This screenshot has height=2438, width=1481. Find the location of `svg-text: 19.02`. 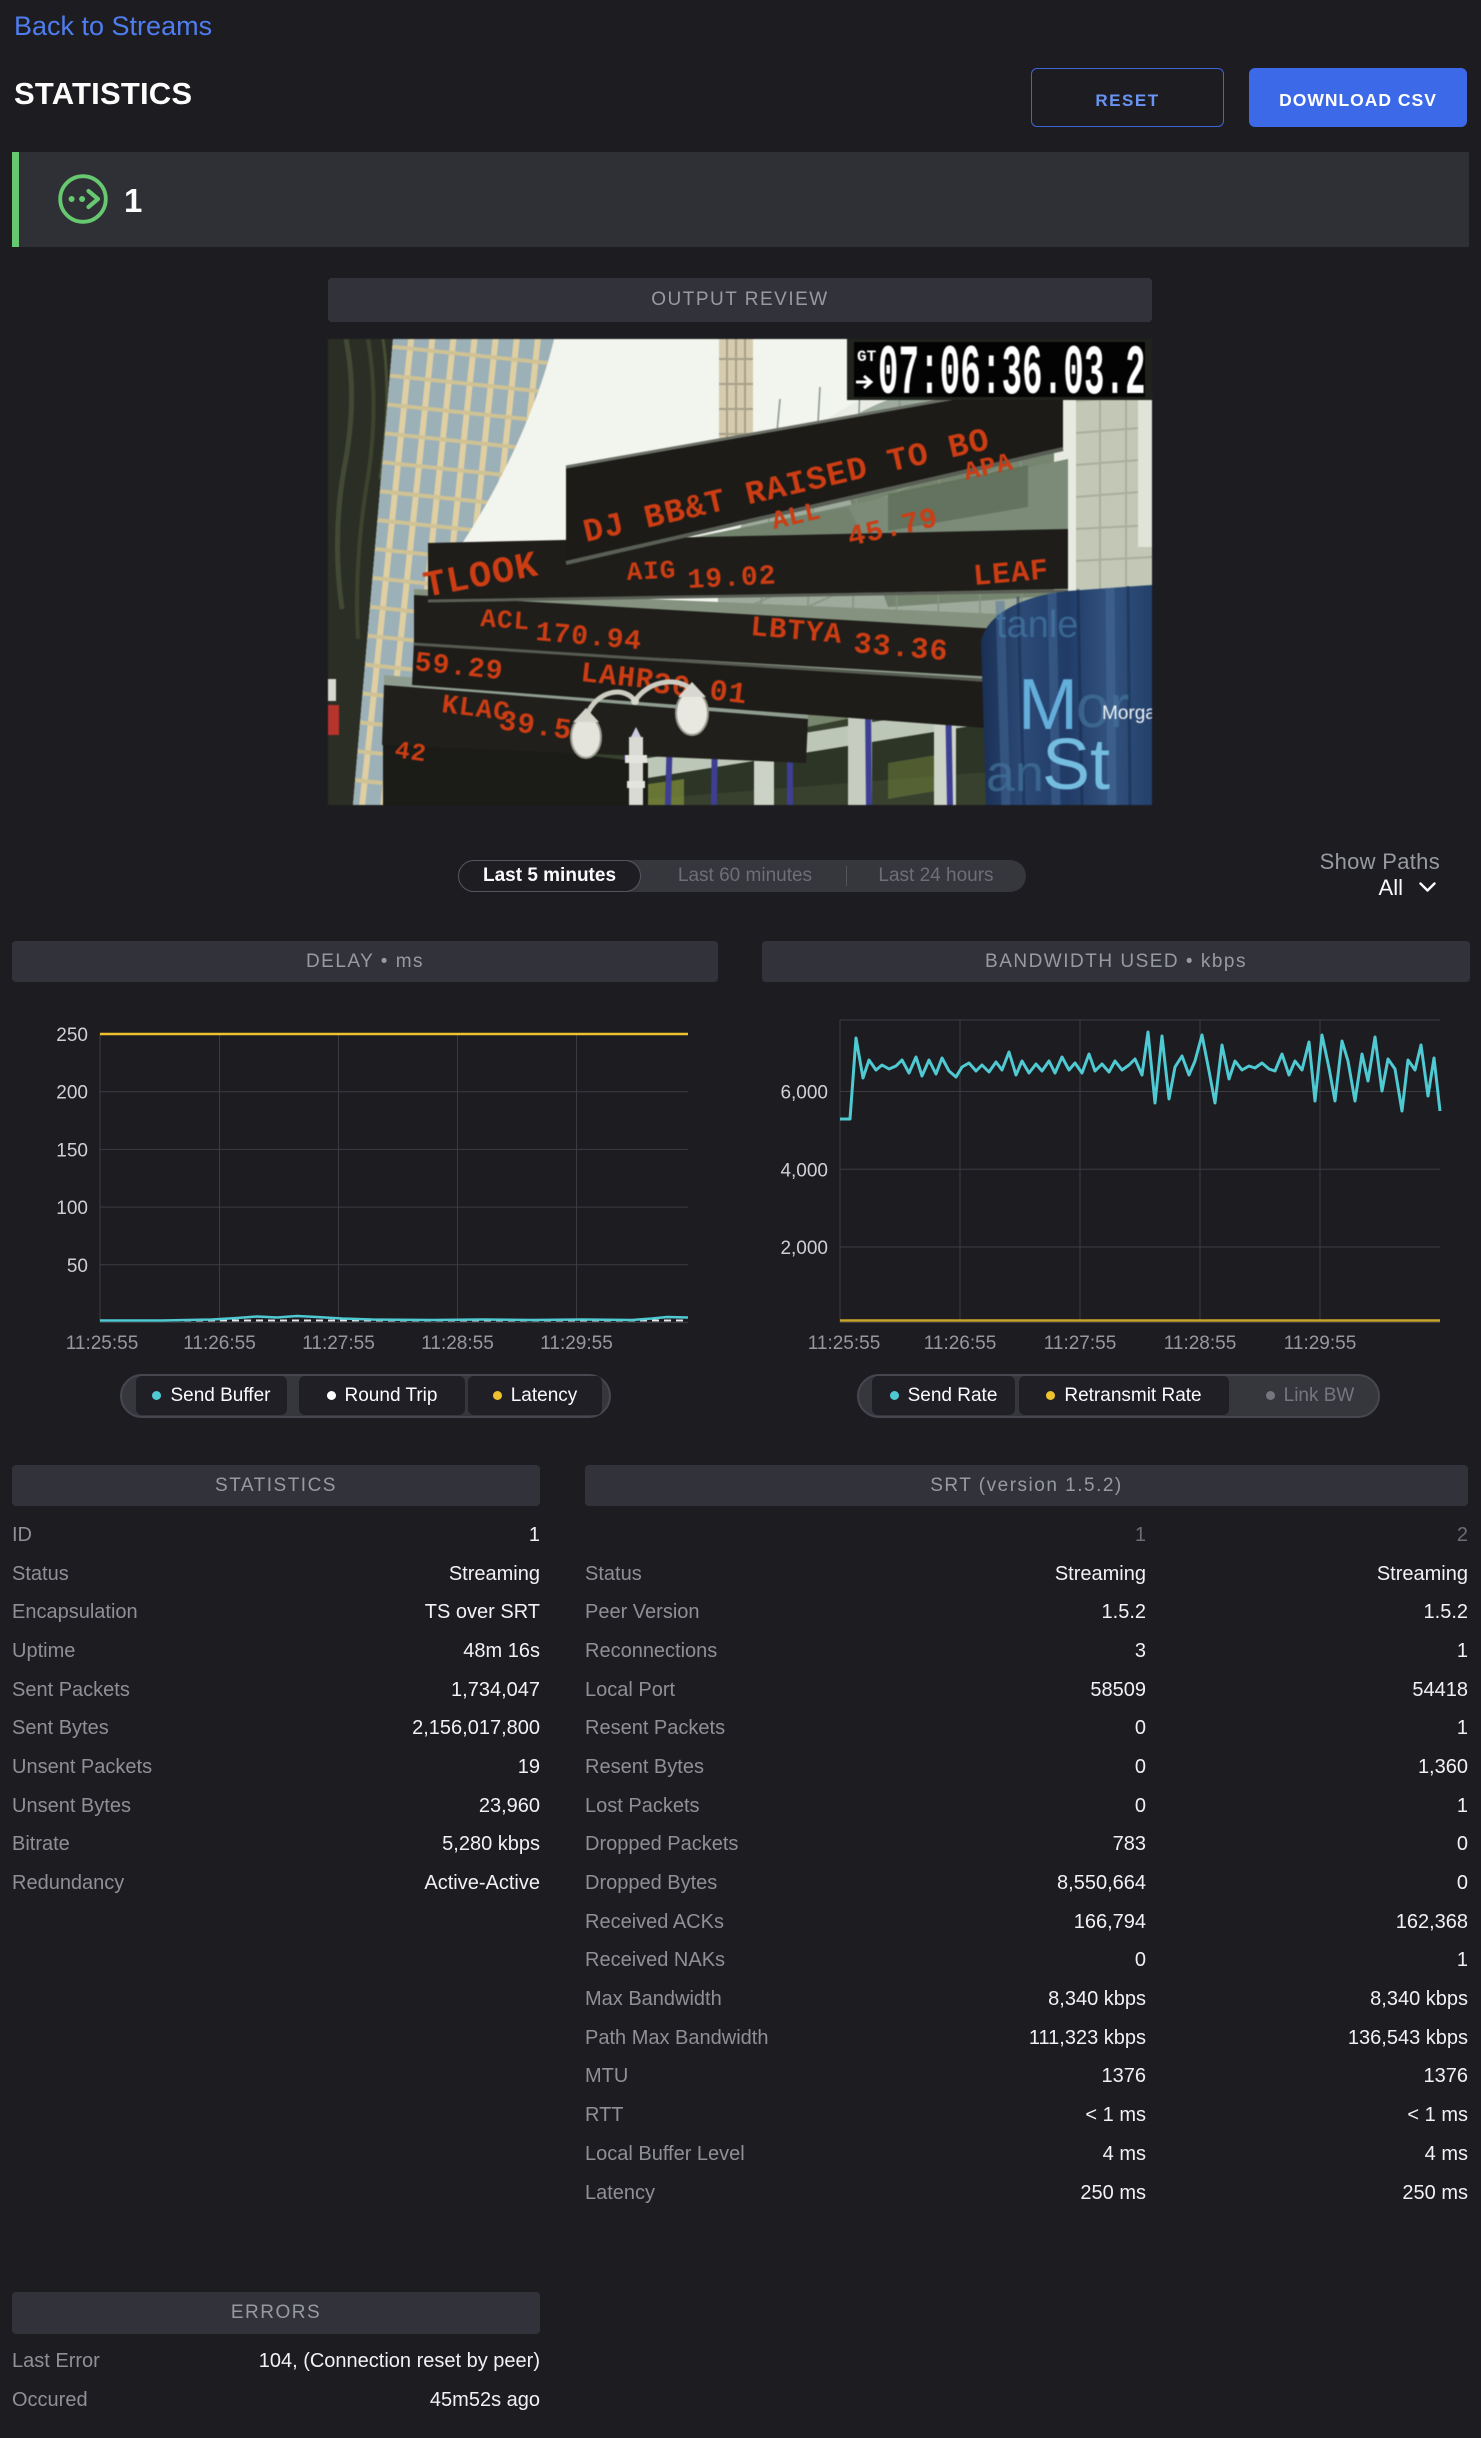

svg-text: 19.02 is located at coordinates (732, 579).